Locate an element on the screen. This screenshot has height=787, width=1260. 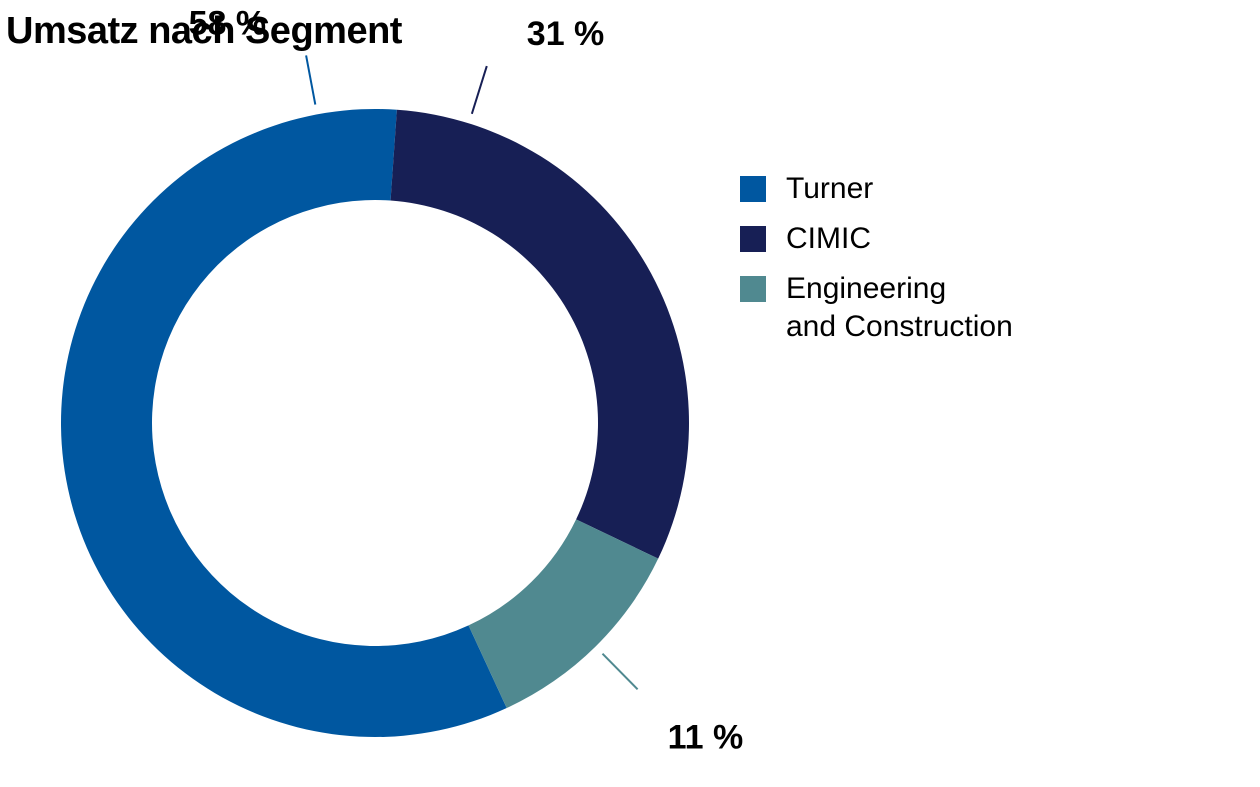
legend-item-cimic: CIMIC is located at coordinates (940, 245).